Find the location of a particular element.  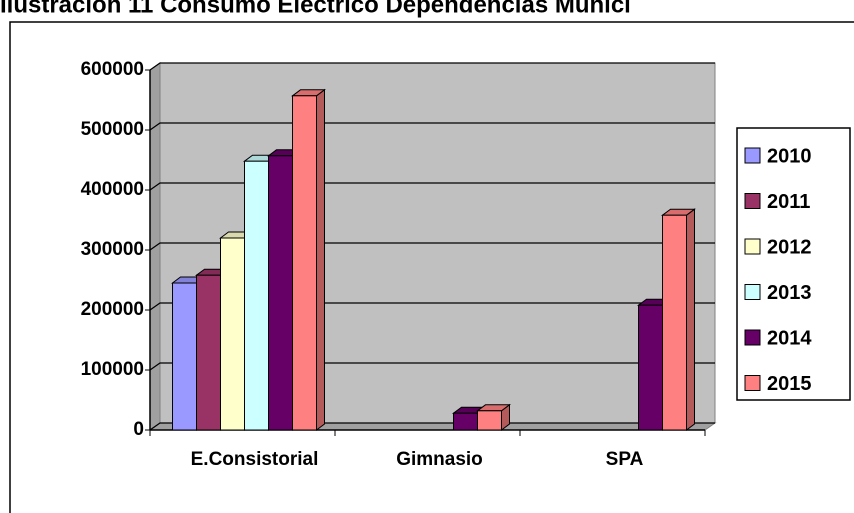

y-tick-label: 400000 is located at coordinates (112, 189).